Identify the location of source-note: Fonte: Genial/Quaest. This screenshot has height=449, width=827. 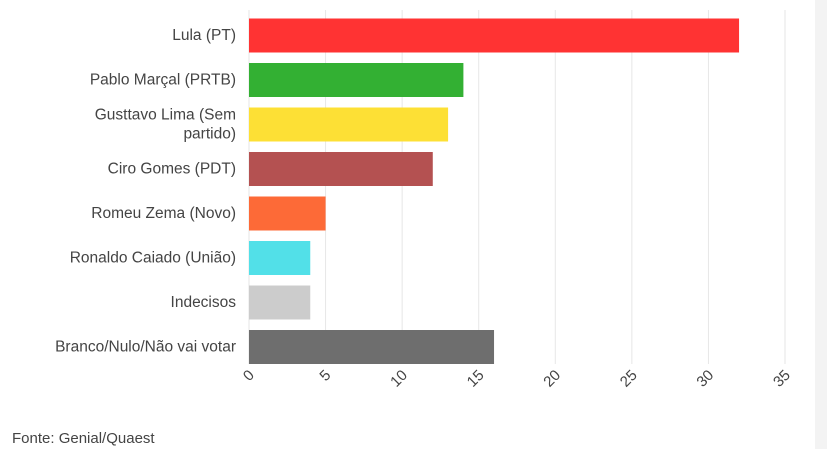
(83, 438).